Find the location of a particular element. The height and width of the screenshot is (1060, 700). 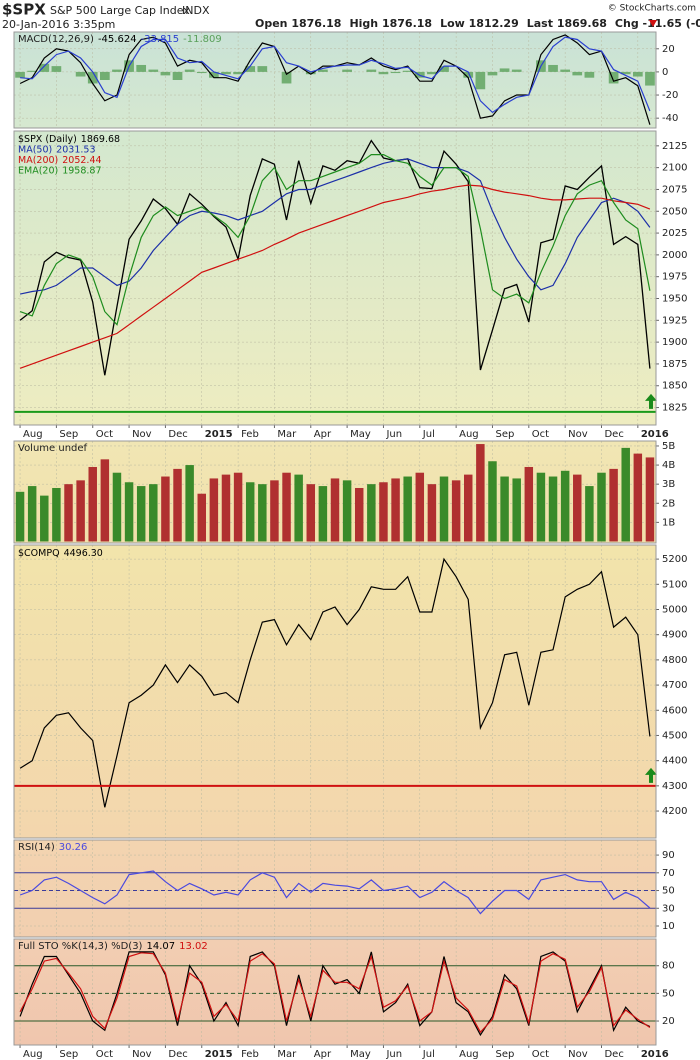

y-tick-label: 4600 is located at coordinates (674, 710).